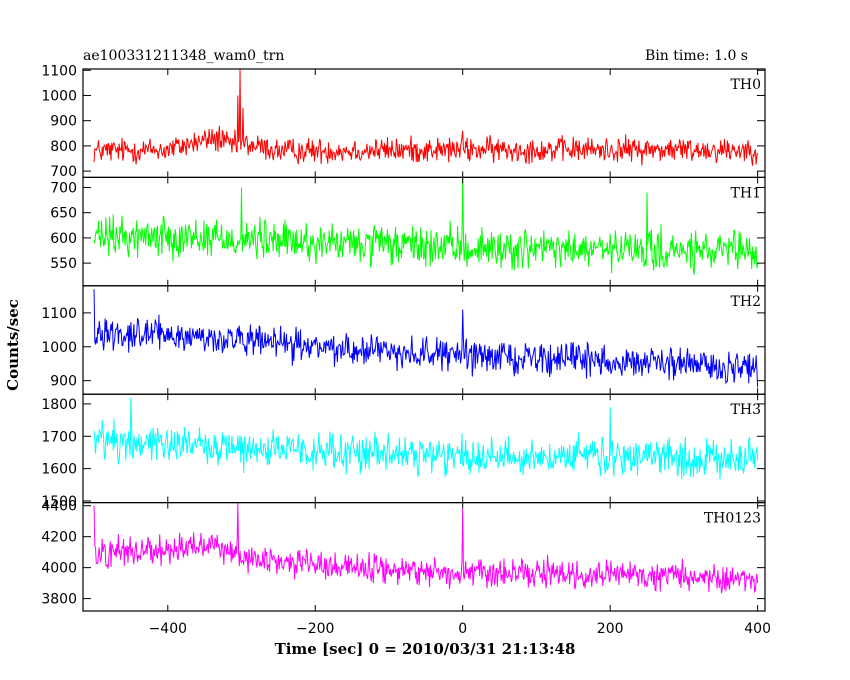 The image size is (850, 680). I want to click on panel-th3: 1500 1600 1700 1800 TH3, so click(403, 451).